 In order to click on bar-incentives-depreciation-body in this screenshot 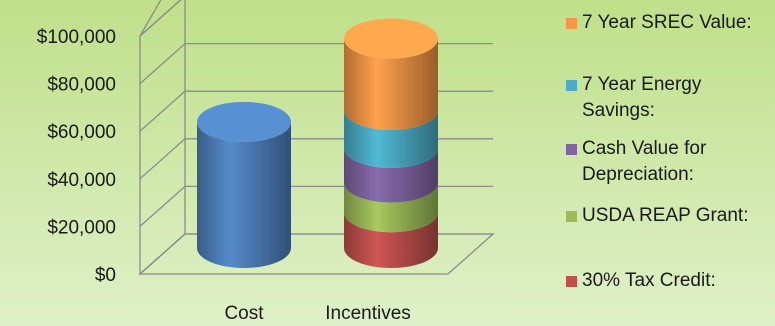, I will do `click(391, 175)`.